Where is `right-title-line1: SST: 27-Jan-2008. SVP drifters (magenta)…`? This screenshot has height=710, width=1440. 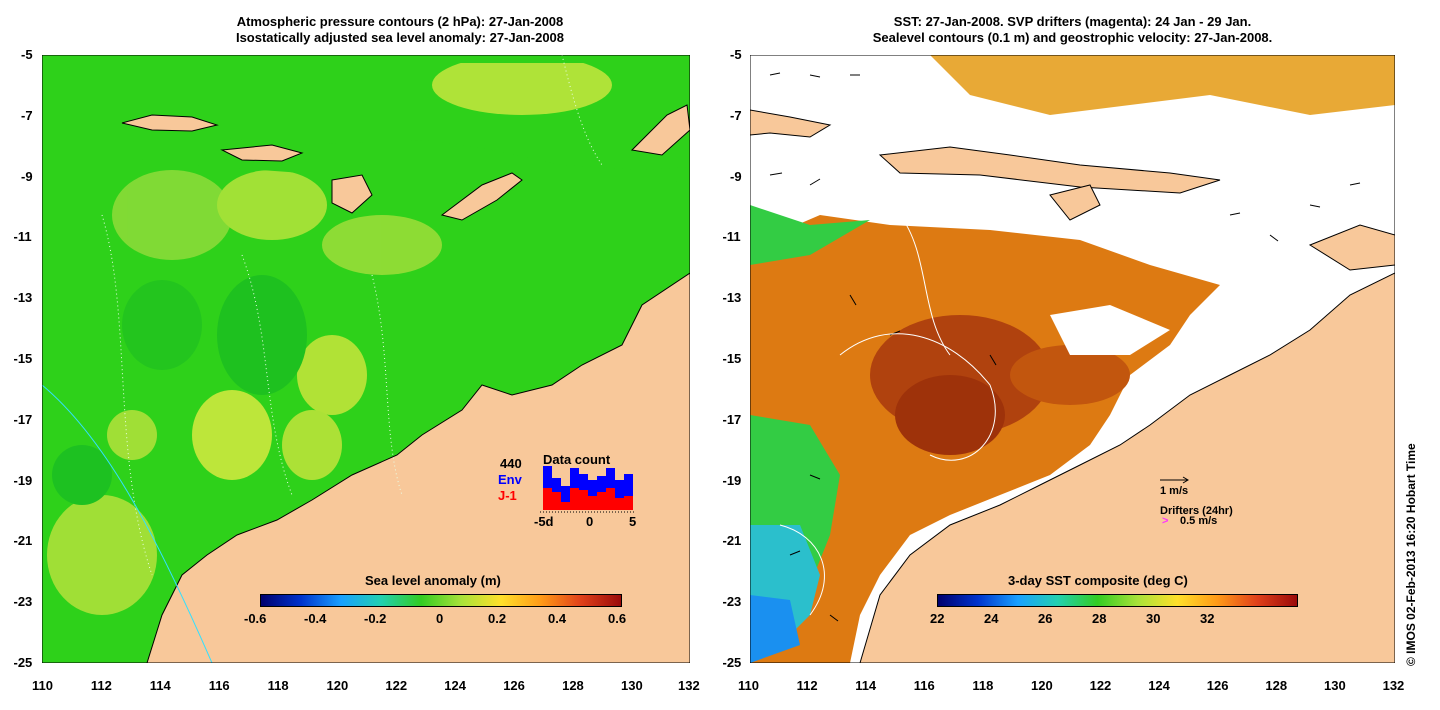
right-title-line1: SST: 27-Jan-2008. SVP drifters (magenta)… is located at coordinates (1072, 21).